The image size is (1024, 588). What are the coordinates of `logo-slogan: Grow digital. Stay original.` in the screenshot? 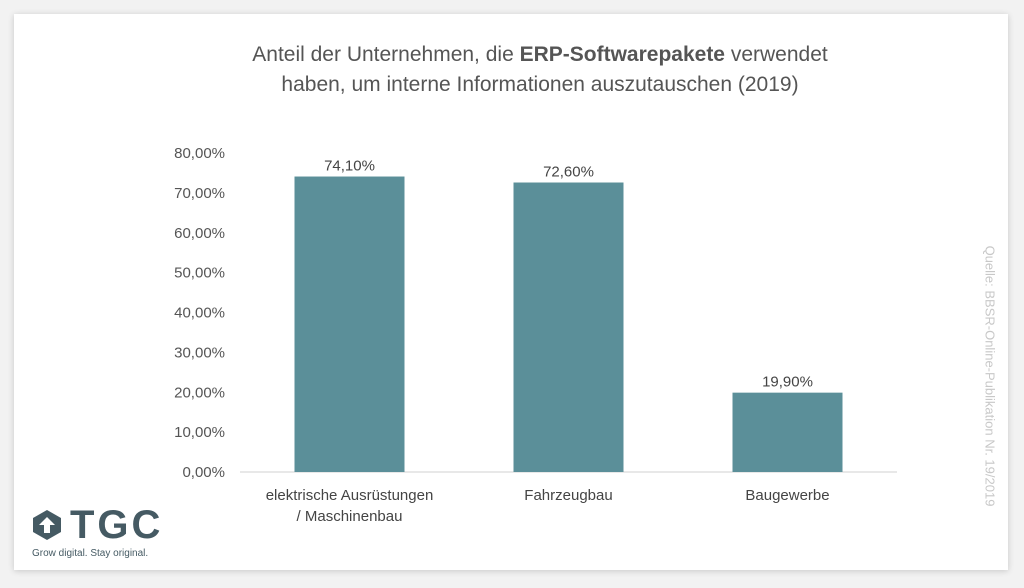 It's located at (90, 553).